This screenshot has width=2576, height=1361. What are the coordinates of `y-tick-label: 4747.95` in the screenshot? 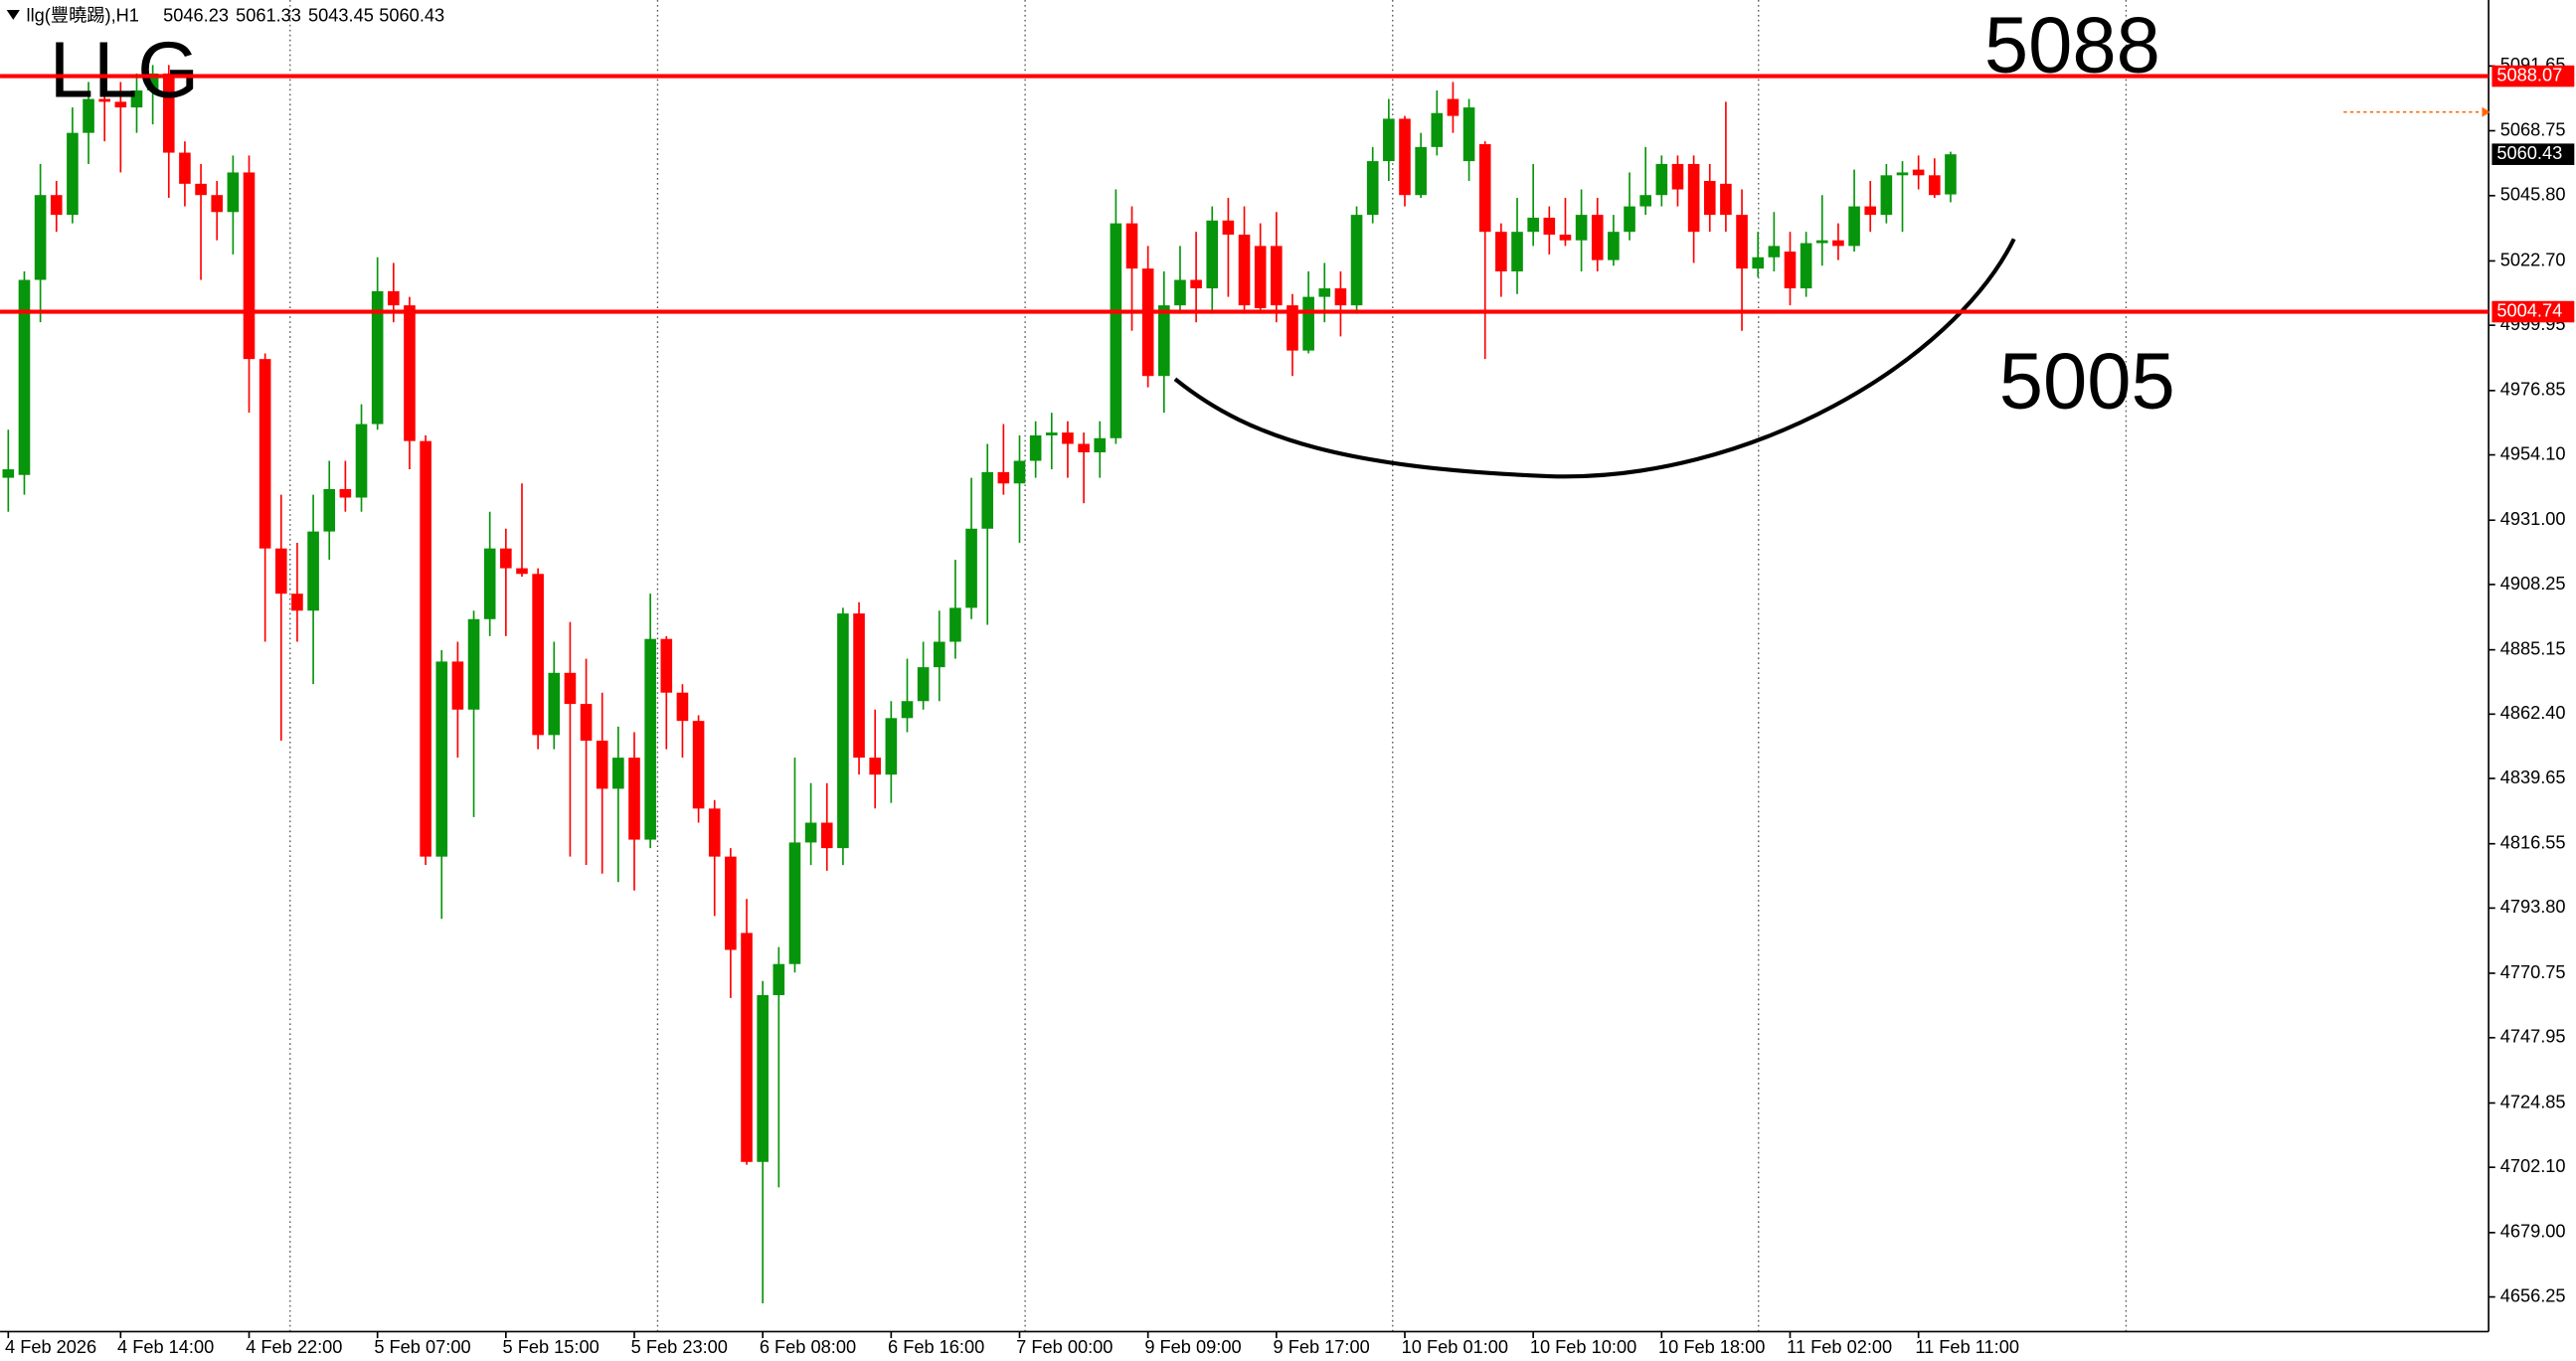 It's located at (2533, 1036).